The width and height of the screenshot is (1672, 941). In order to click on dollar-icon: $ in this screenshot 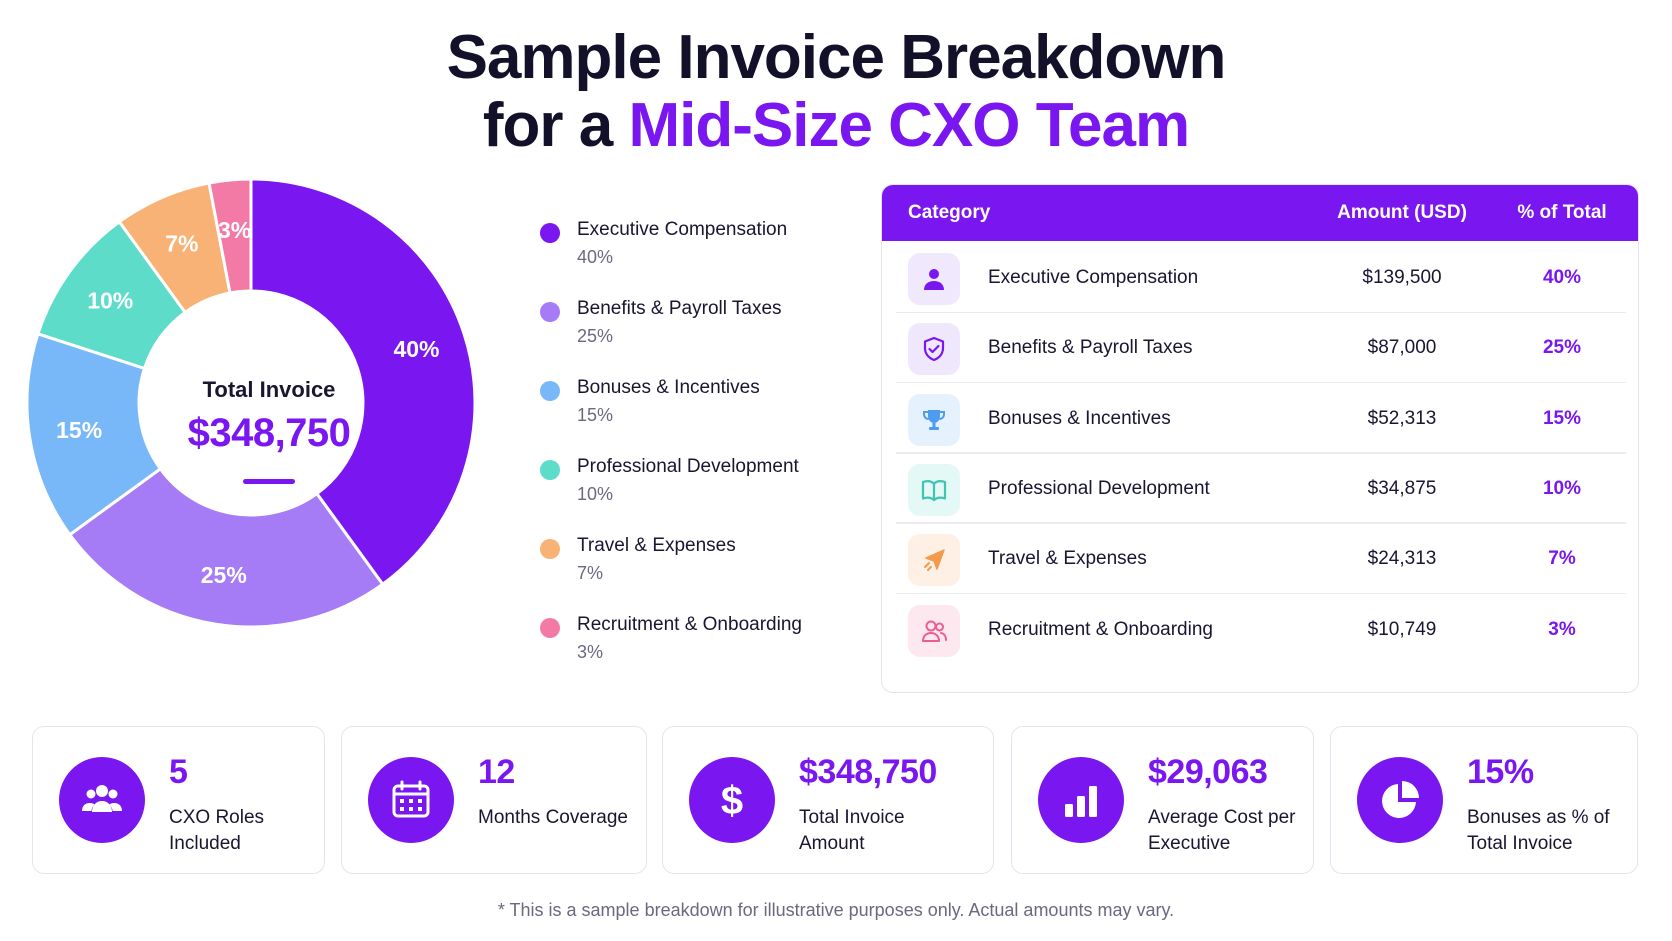, I will do `click(732, 800)`.